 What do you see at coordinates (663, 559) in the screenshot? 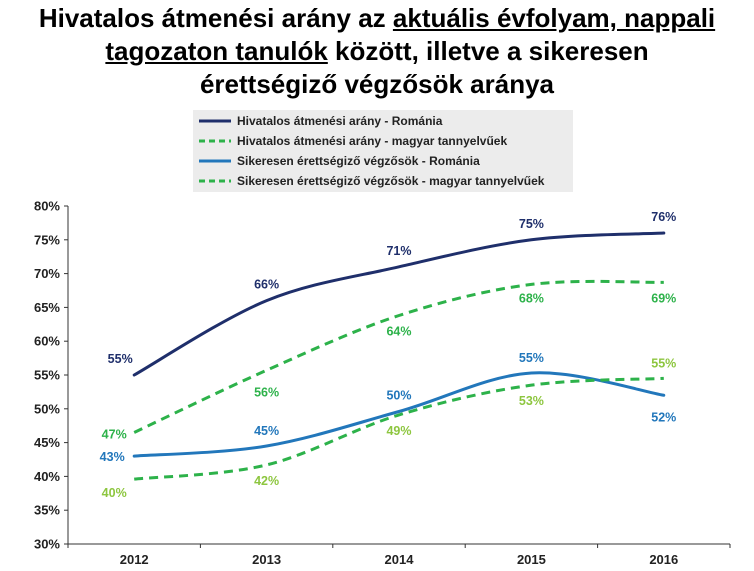
I see `x-tick-label: 2016` at bounding box center [663, 559].